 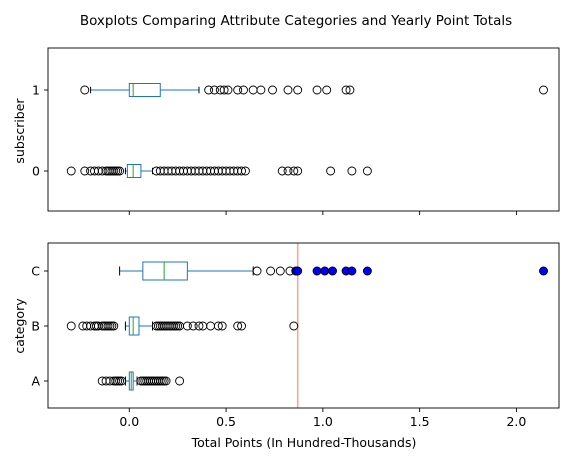 I want to click on subscriber-axis-label: subscriber, so click(x=19, y=131).